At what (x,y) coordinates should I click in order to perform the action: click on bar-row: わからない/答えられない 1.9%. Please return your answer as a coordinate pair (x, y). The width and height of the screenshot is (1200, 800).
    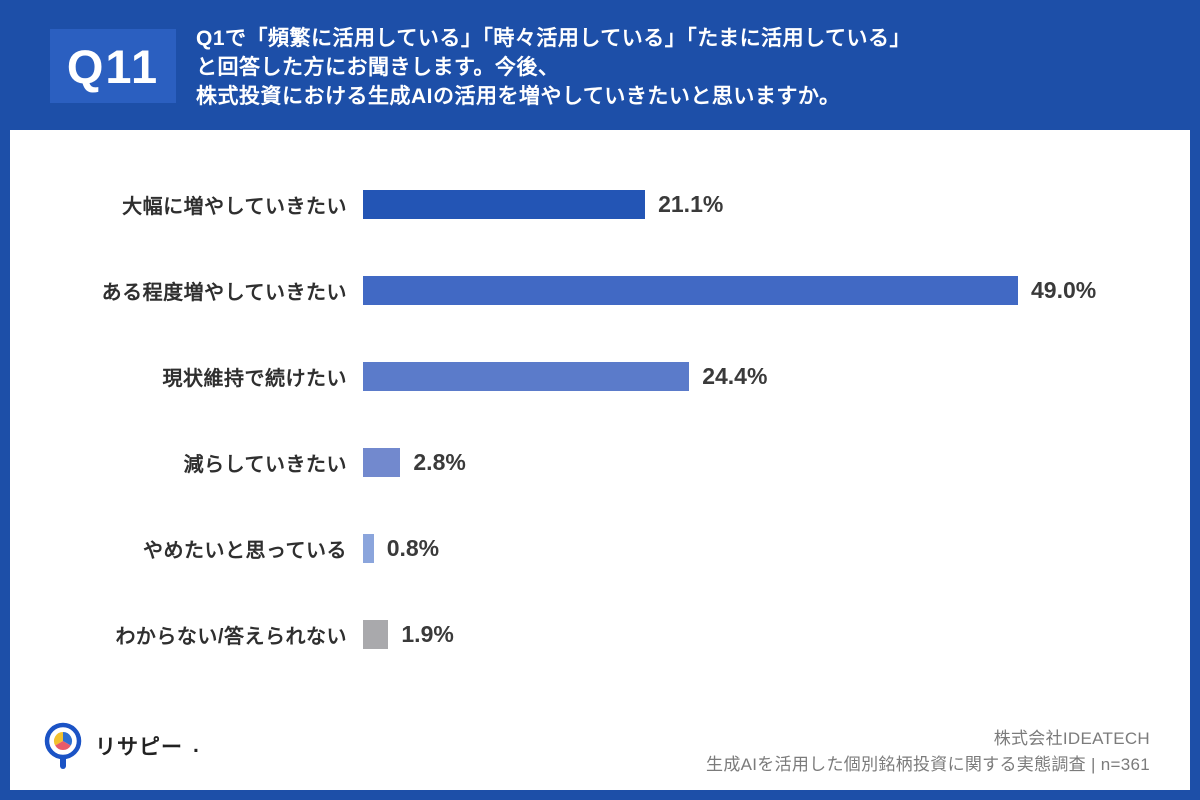
    Looking at the image, I should click on (600, 634).